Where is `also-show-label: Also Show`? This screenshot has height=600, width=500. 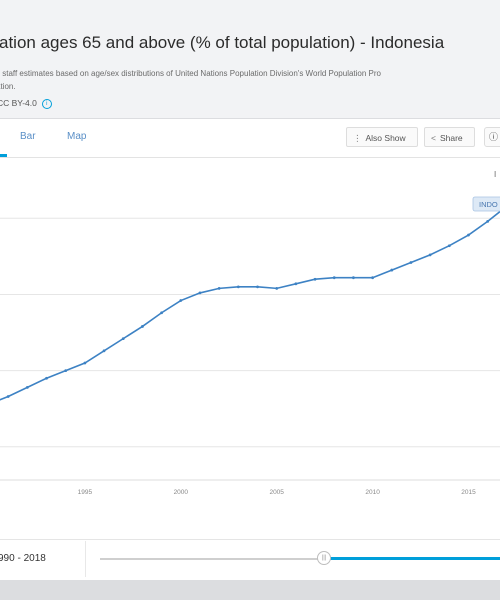
also-show-label: Also Show is located at coordinates (385, 138).